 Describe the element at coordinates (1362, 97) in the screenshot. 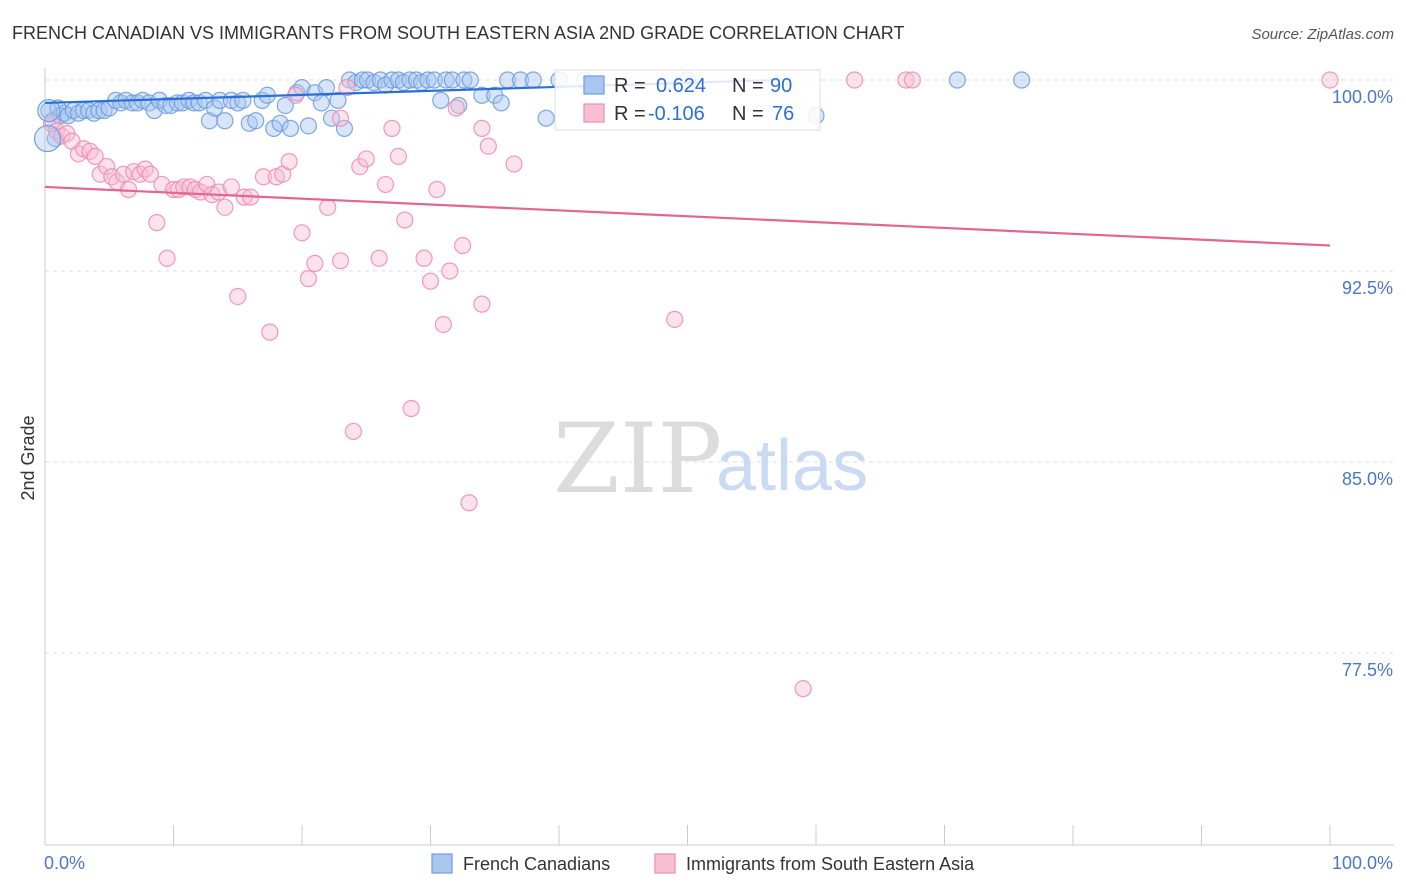

I see `y-tick-label-0: 100.0%` at that location.